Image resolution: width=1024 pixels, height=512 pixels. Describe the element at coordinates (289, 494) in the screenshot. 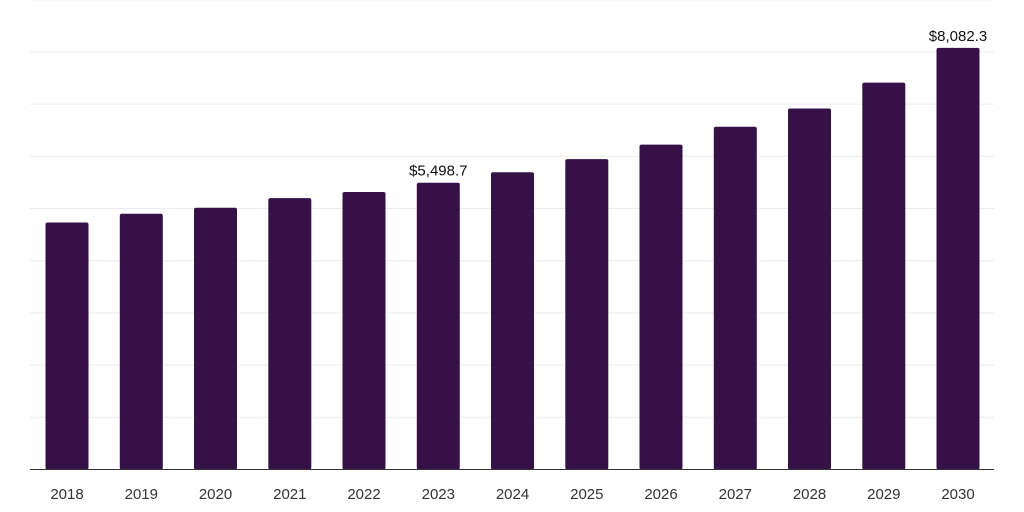

I see `x-tick-label: 2021` at that location.